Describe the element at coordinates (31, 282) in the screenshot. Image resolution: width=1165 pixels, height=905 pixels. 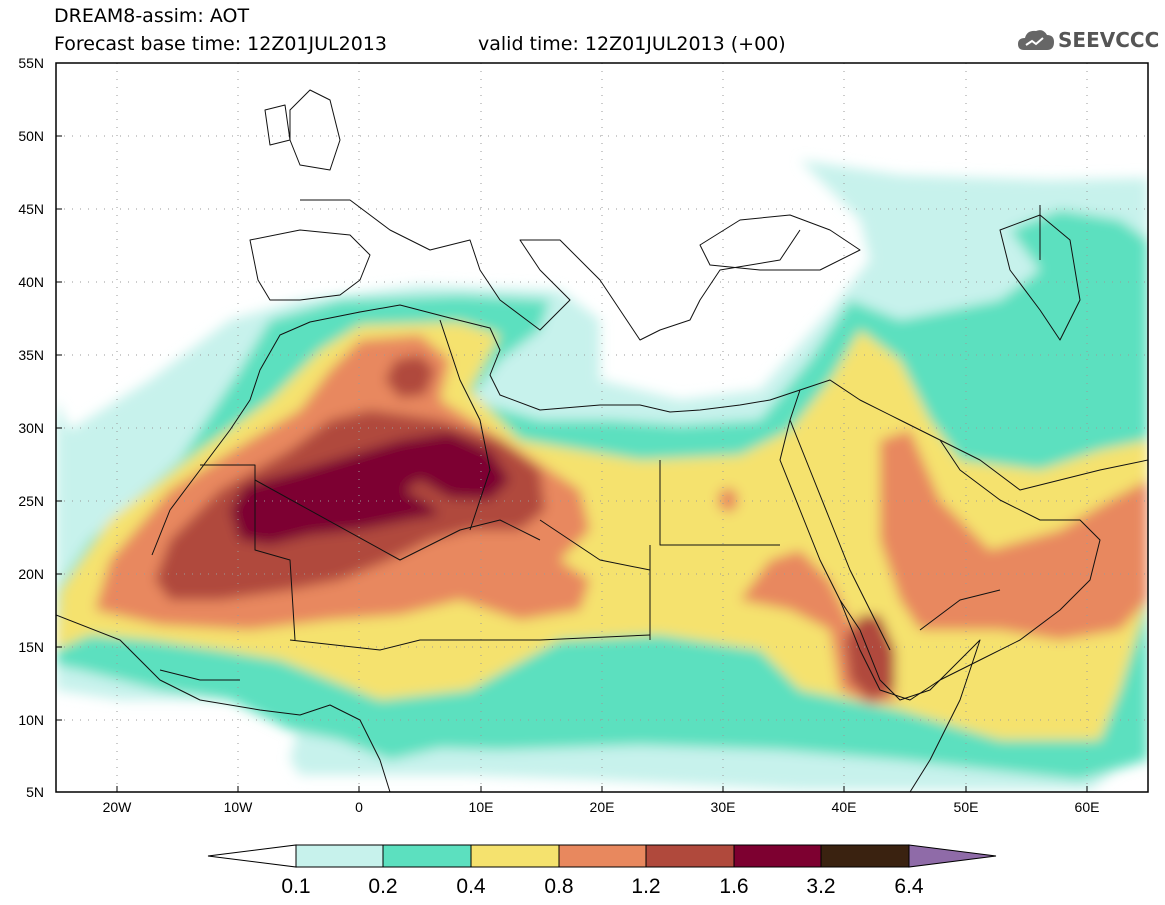
I see `lat-label: 40N` at that location.